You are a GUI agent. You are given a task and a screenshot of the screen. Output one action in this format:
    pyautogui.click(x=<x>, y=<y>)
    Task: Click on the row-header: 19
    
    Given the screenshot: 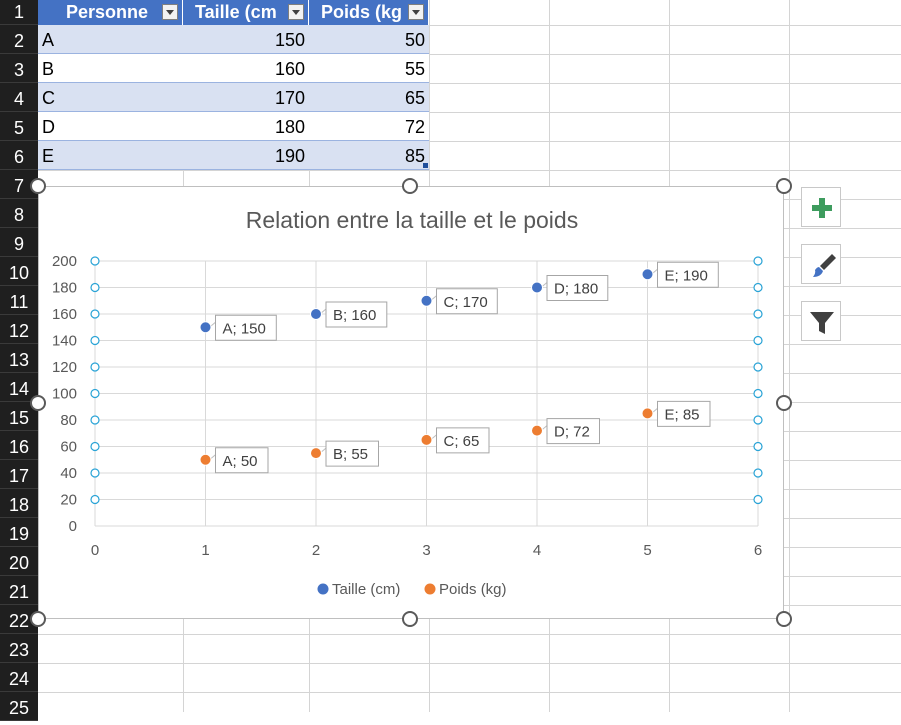 What is the action you would take?
    pyautogui.click(x=19, y=532)
    